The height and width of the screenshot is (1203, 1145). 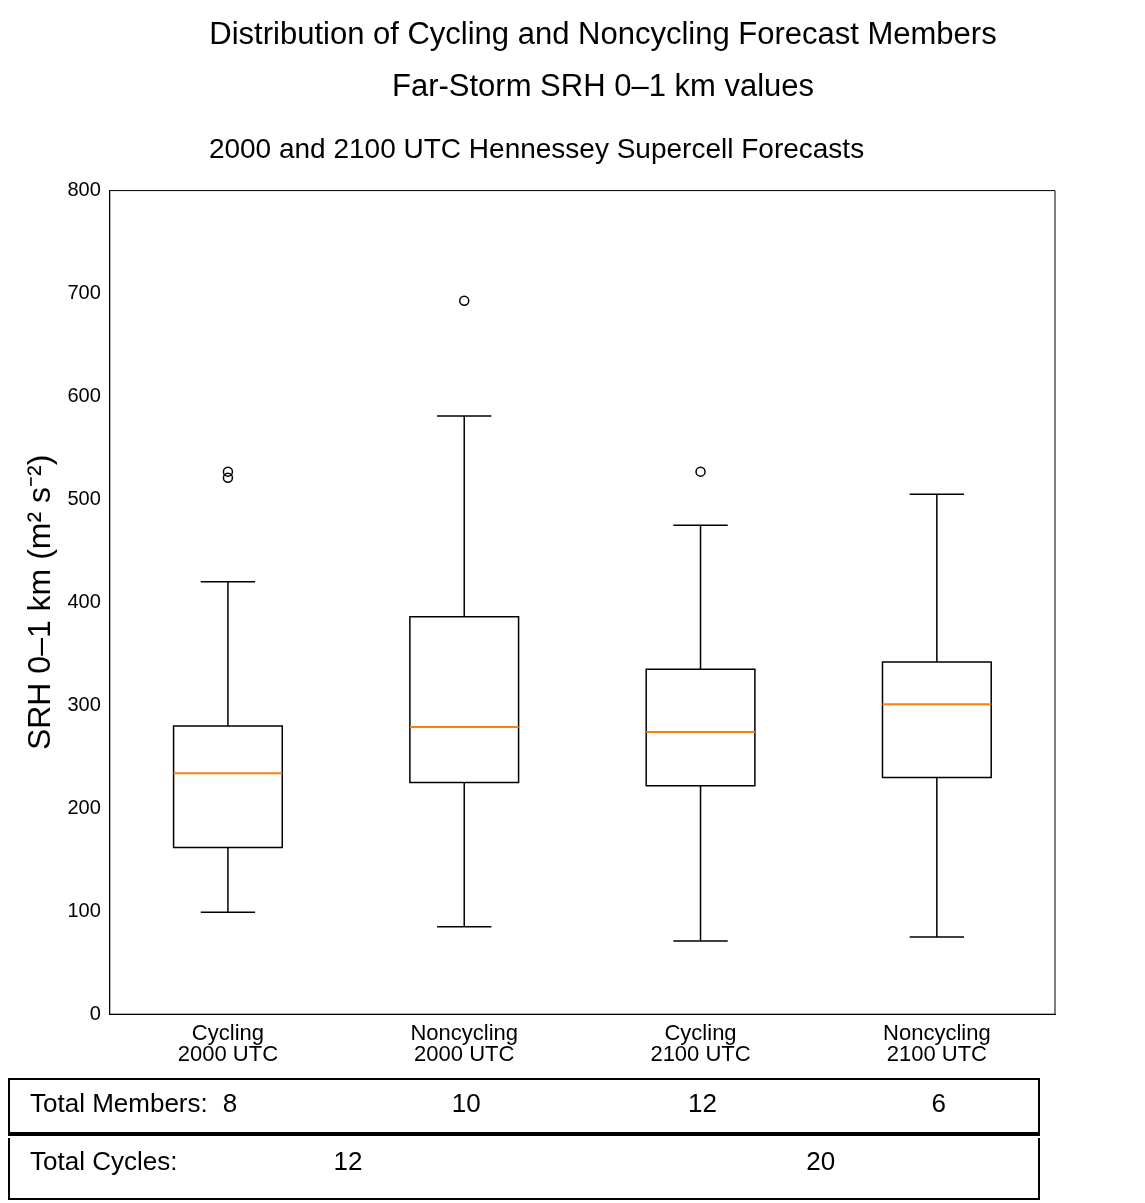 I want to click on text: Total Cycles:, so click(x=104, y=1161).